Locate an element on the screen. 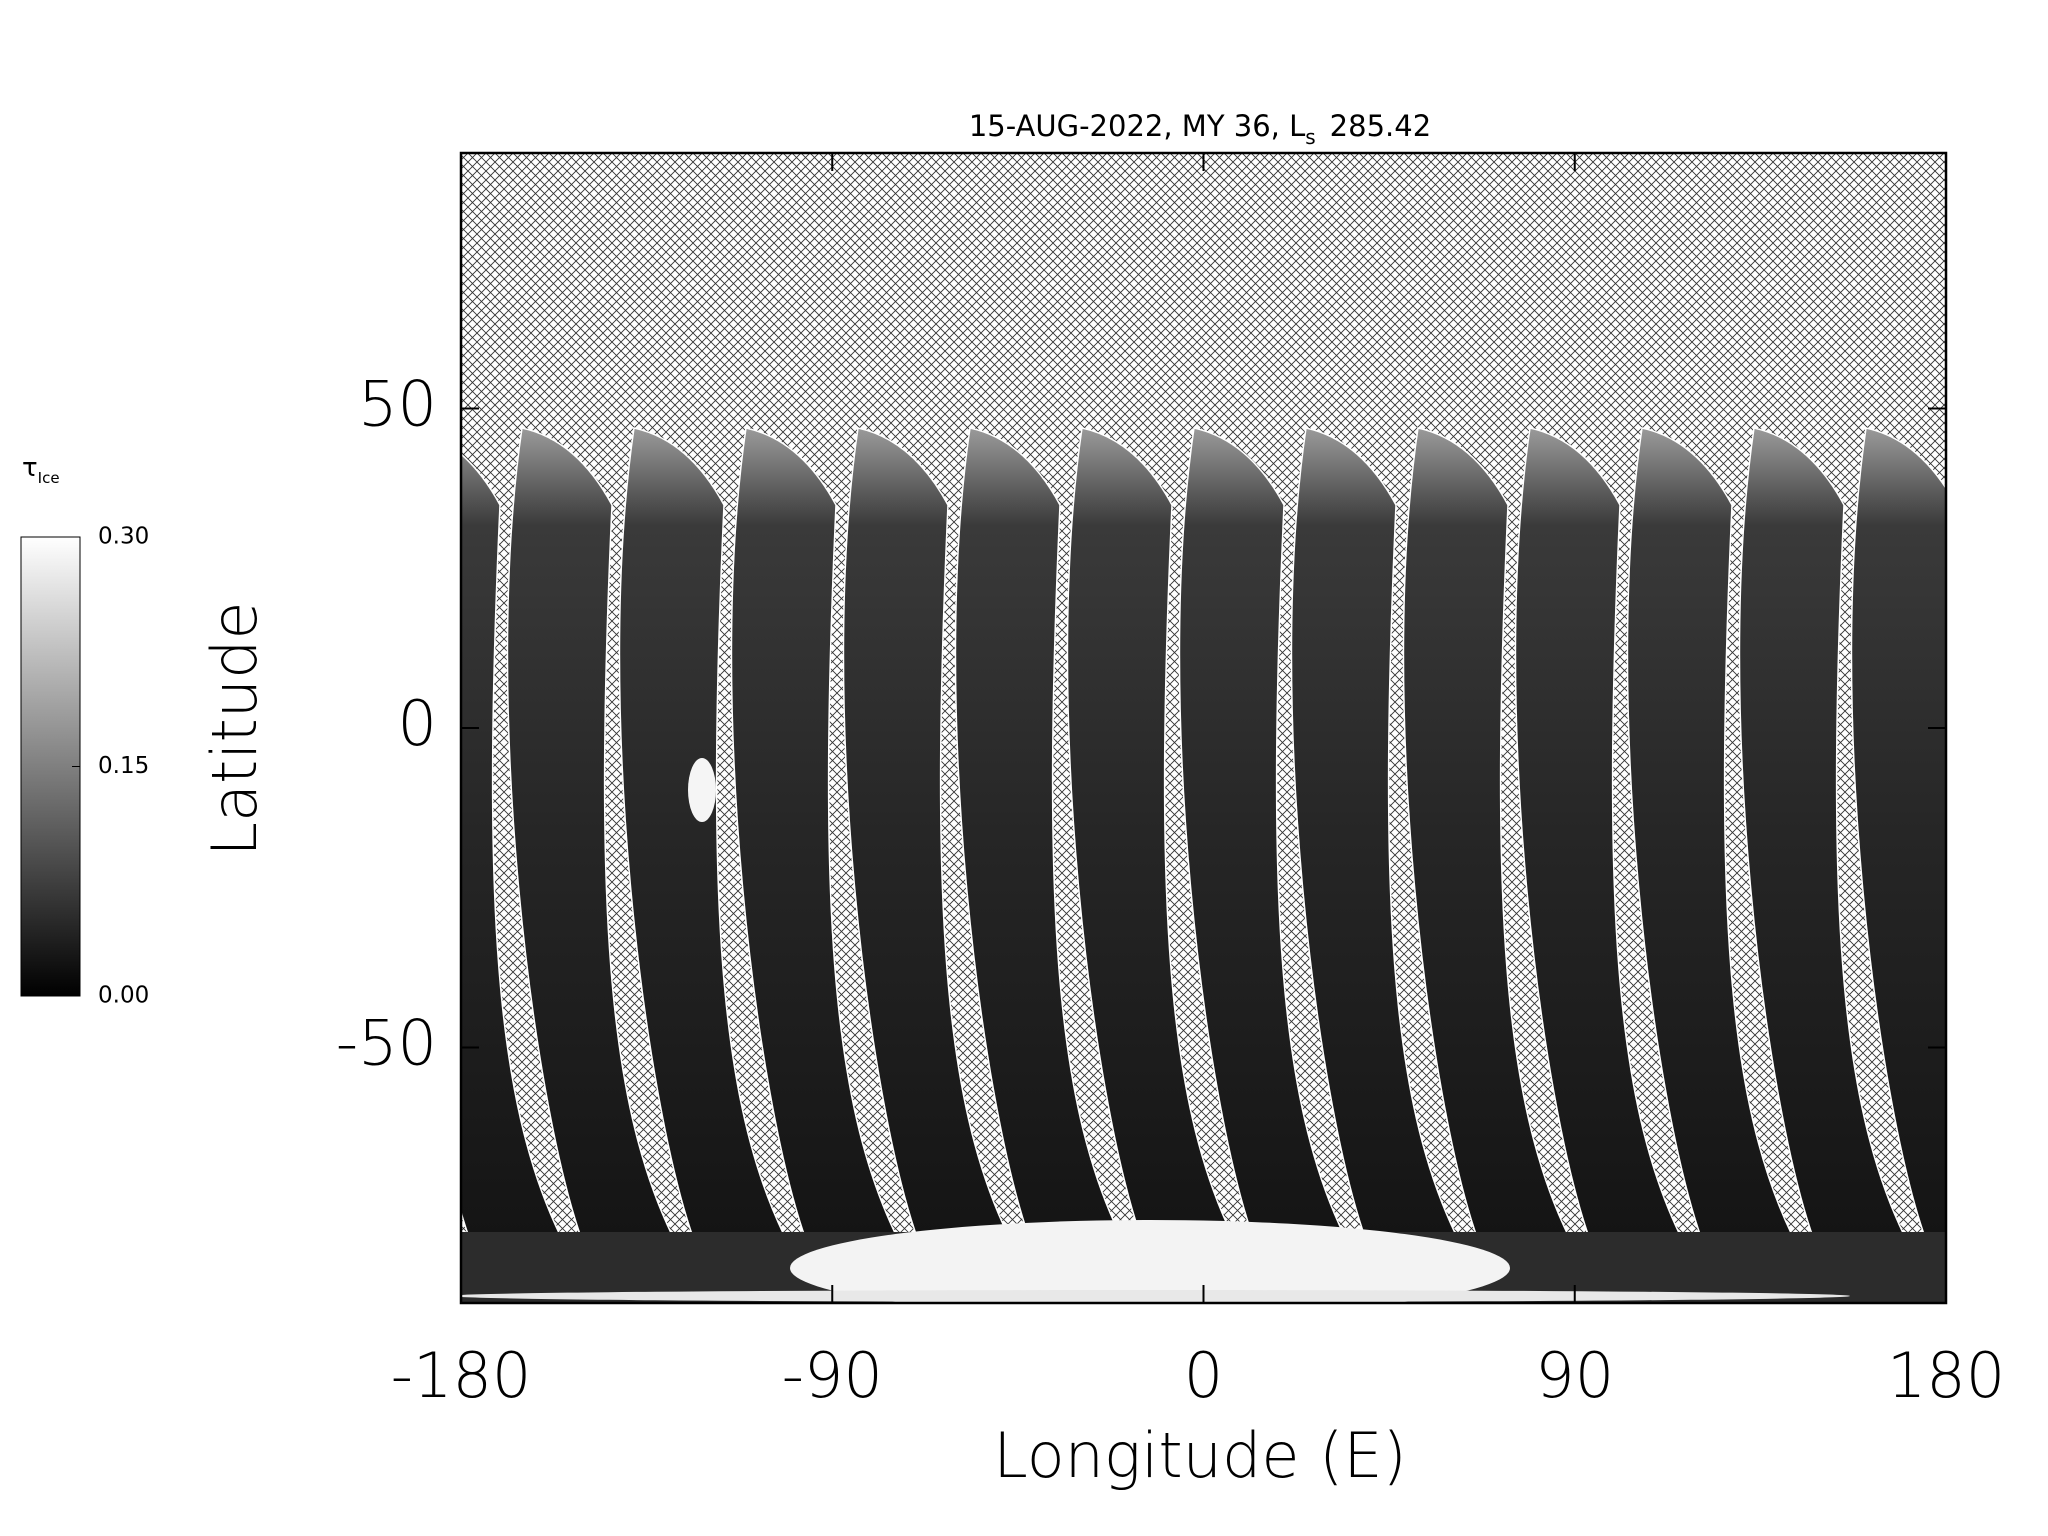 Image resolution: width=2048 pixels, height=1536 pixels. y-tick-label: 0 is located at coordinates (417, 723).